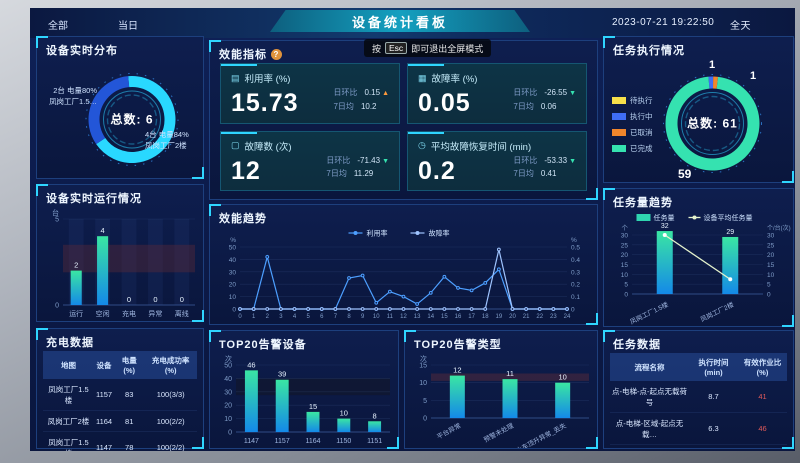 The image size is (800, 463). I want to click on panel-device-runtime: 设备实时运行情况 0 5 台 2 运行 4 空闲 0 充电 0 异常 0 离线, so click(120, 253).